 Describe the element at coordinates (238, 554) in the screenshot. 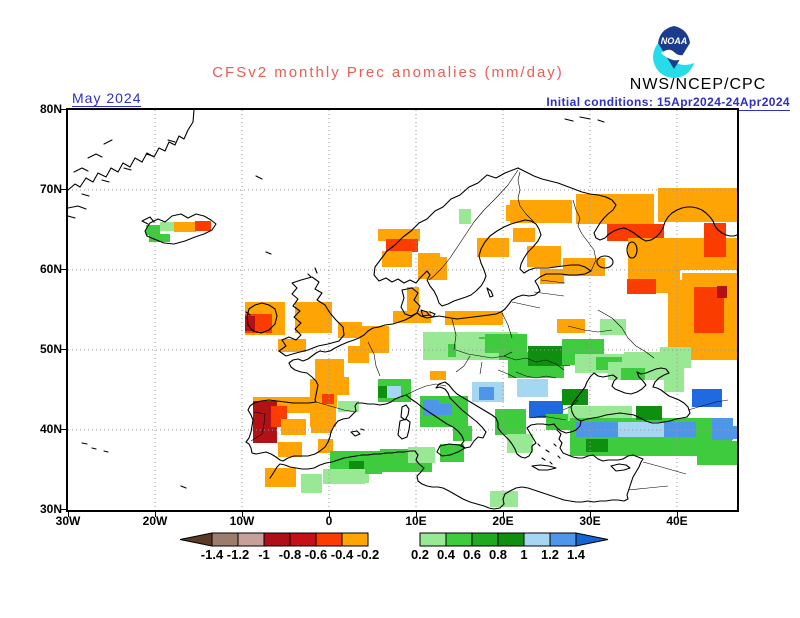

I see `colorbar-label--1.2: -1.2` at that location.